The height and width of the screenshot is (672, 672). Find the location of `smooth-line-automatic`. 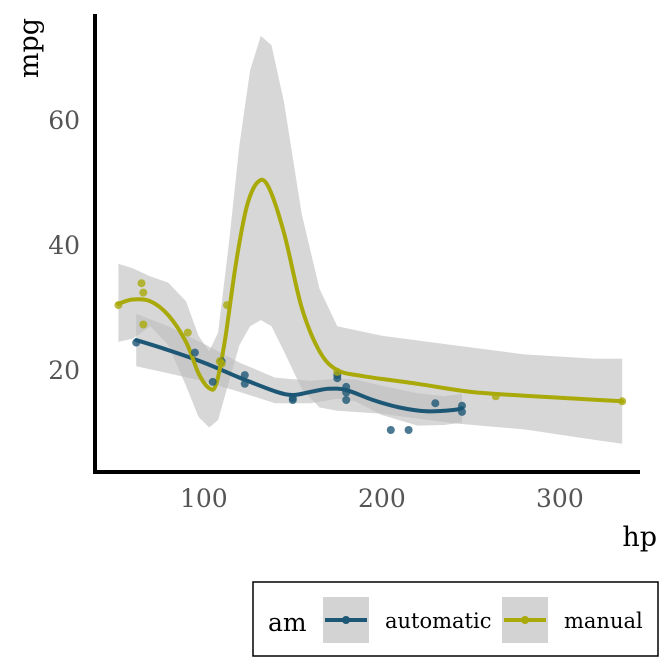

smooth-line-automatic is located at coordinates (299, 376).